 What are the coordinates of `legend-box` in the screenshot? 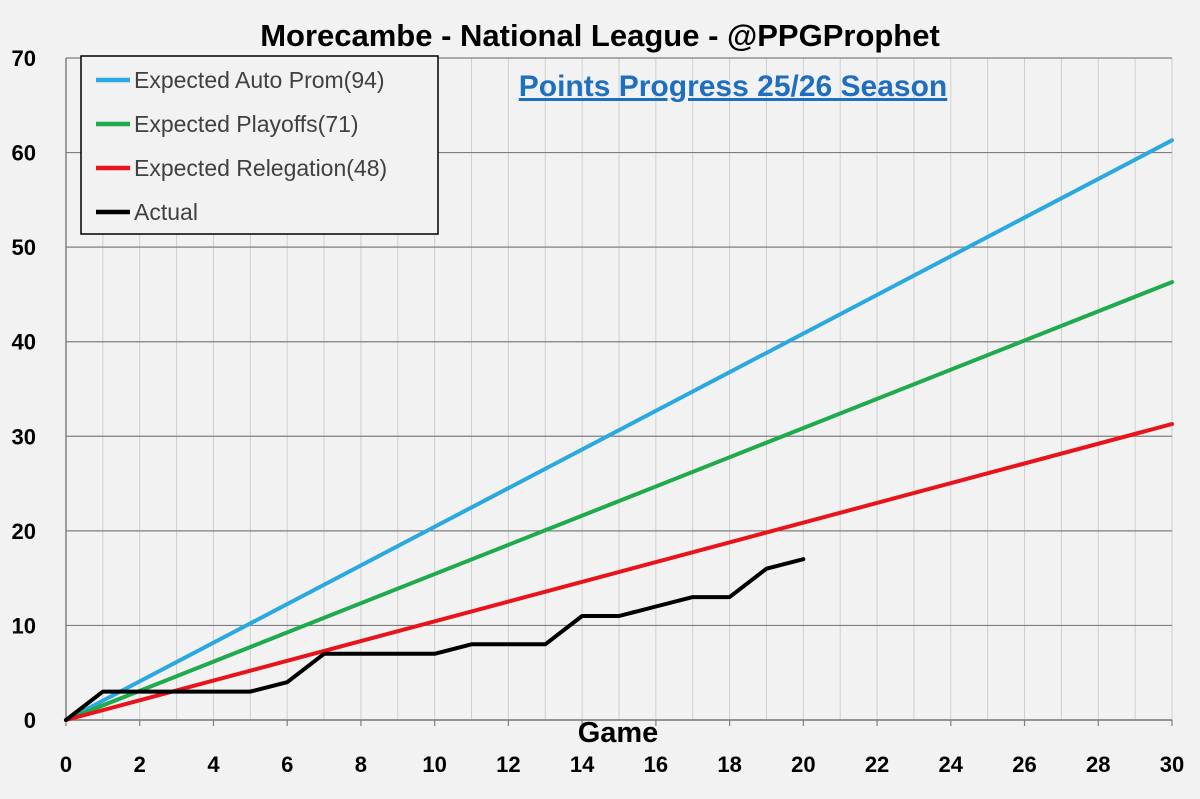 It's located at (259, 145).